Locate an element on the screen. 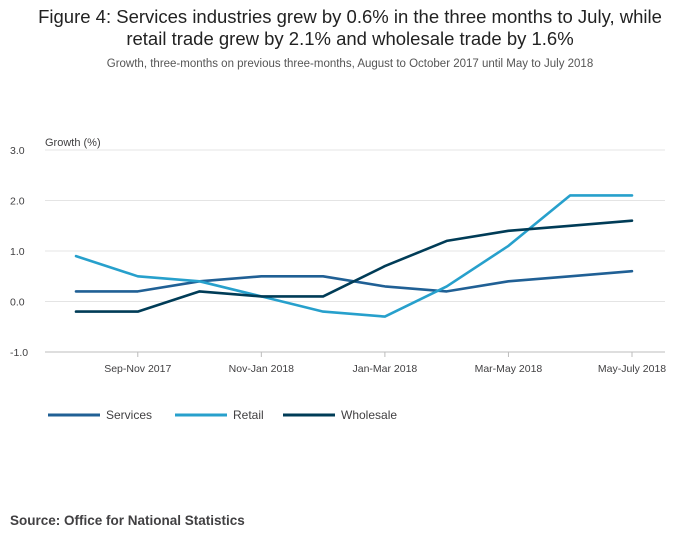 This screenshot has height=549, width=700. y-tick-label: 2.0 is located at coordinates (17, 202).